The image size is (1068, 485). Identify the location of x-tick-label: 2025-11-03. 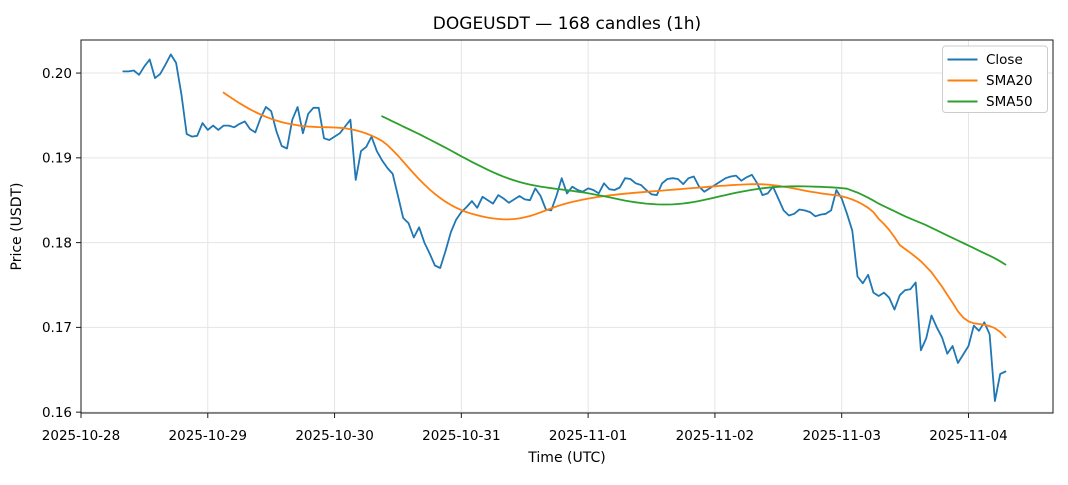
(841, 436).